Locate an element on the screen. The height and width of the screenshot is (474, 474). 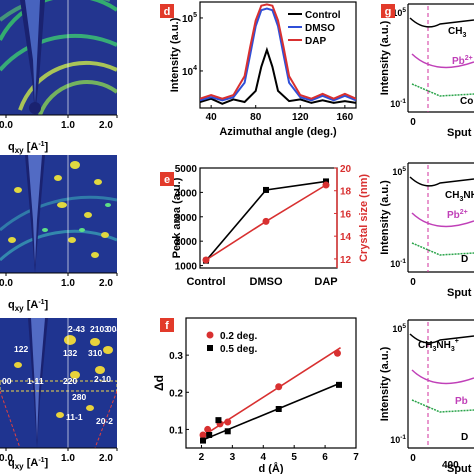
panel-d-x-tick-label: 120 is located at coordinates (300, 117).